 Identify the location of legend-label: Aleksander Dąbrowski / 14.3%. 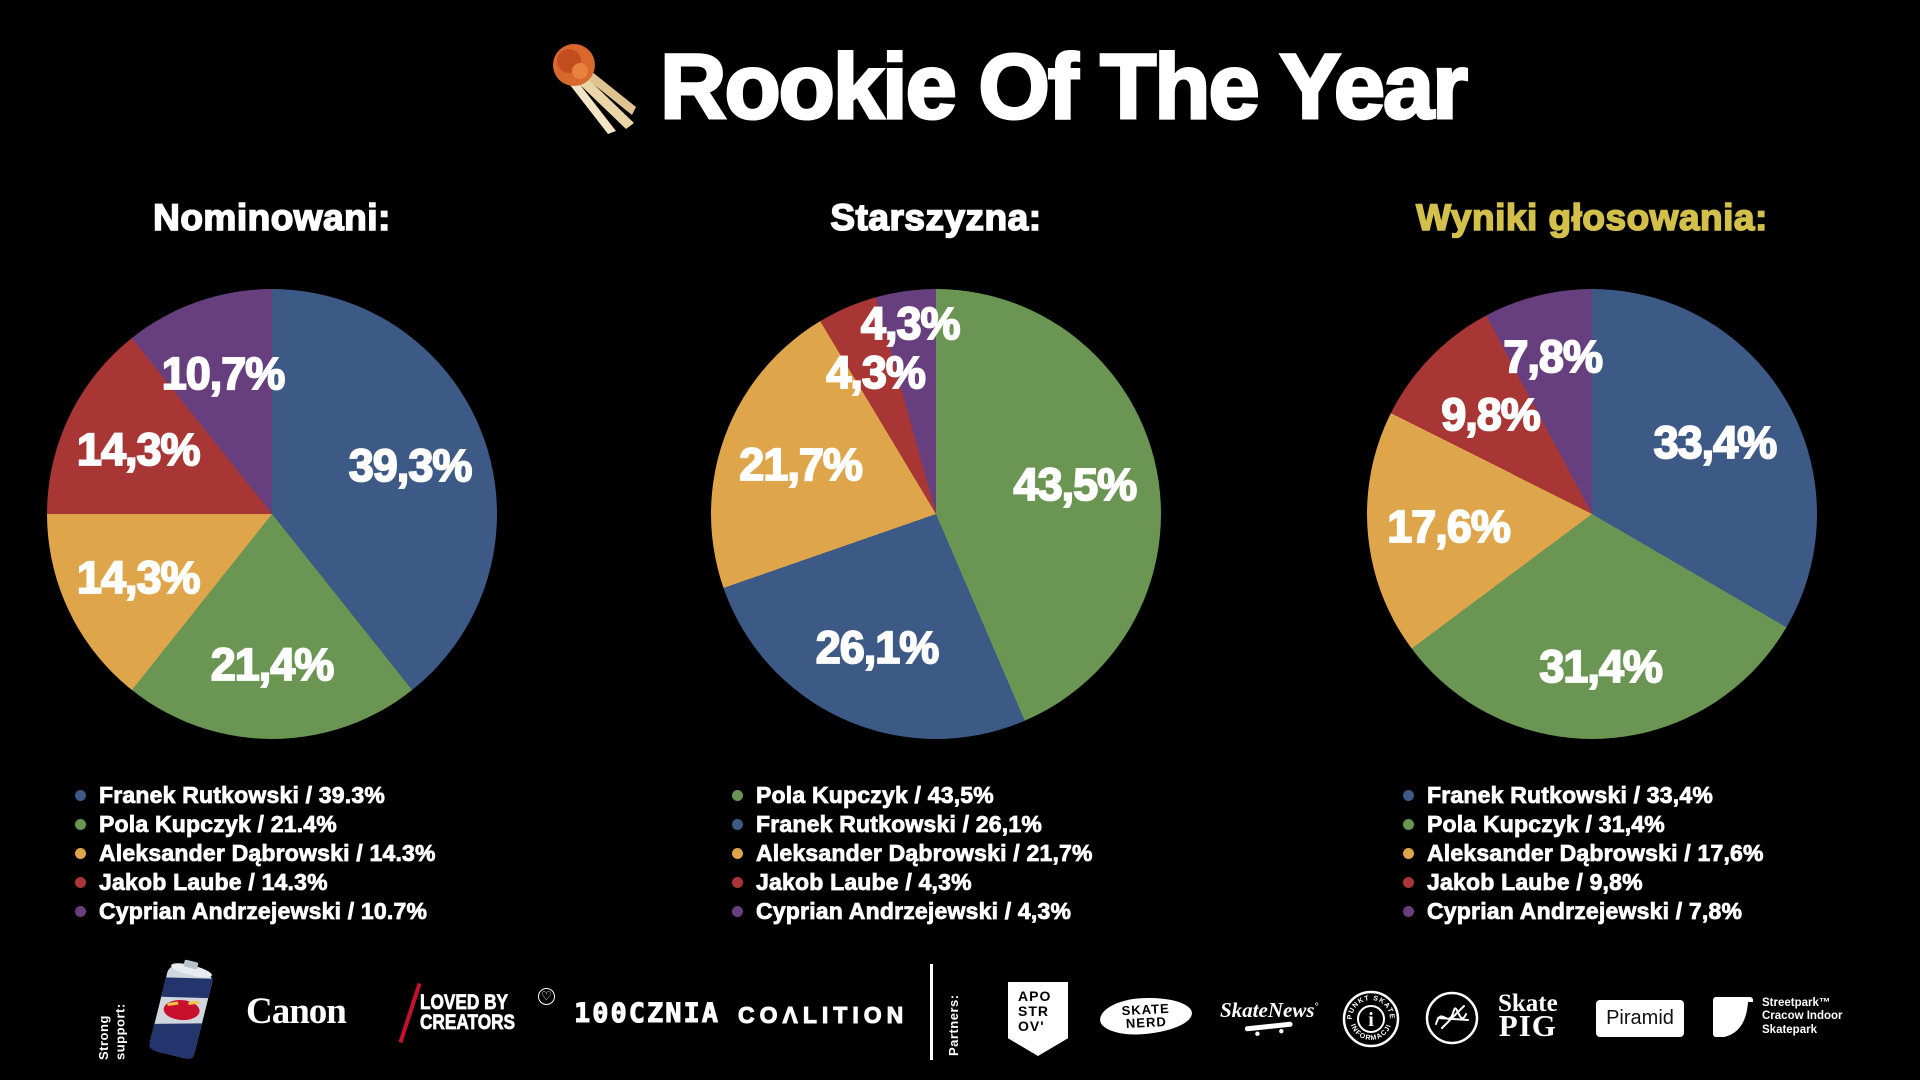
(267, 853).